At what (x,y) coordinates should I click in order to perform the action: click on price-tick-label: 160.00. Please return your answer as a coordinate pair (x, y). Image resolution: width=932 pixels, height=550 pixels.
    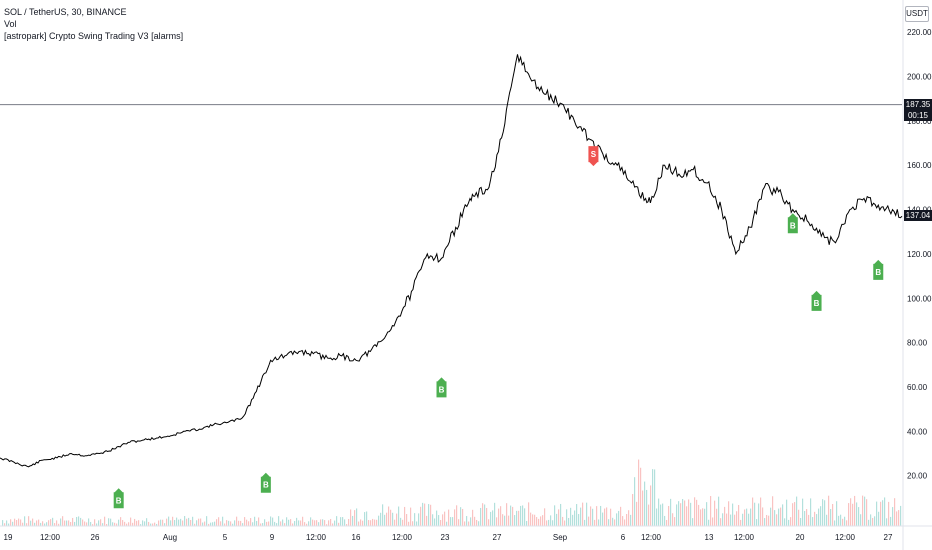
    Looking at the image, I should click on (919, 165).